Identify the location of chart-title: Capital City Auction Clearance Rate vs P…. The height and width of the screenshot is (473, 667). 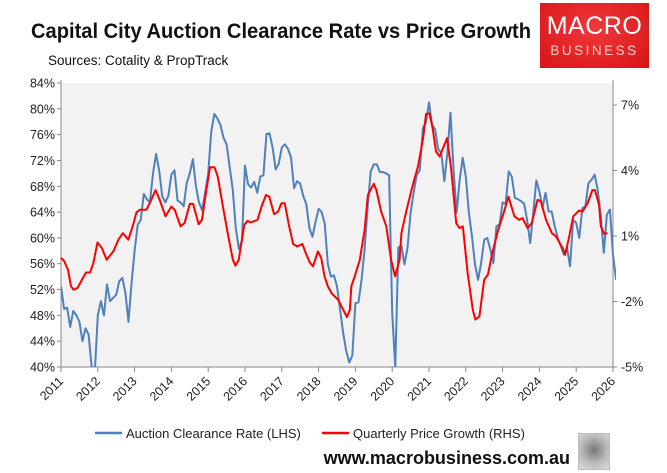
(281, 31).